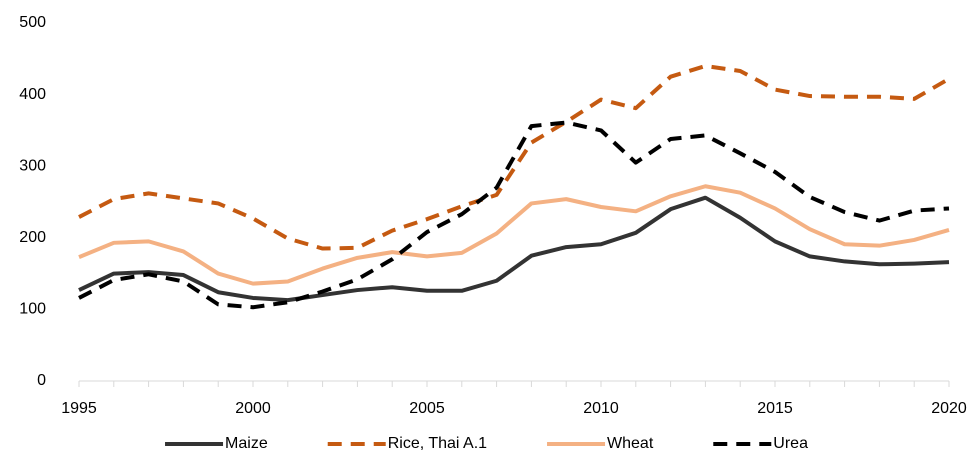 The width and height of the screenshot is (973, 455). What do you see at coordinates (601, 408) in the screenshot?
I see `x-tick-label: 2010` at bounding box center [601, 408].